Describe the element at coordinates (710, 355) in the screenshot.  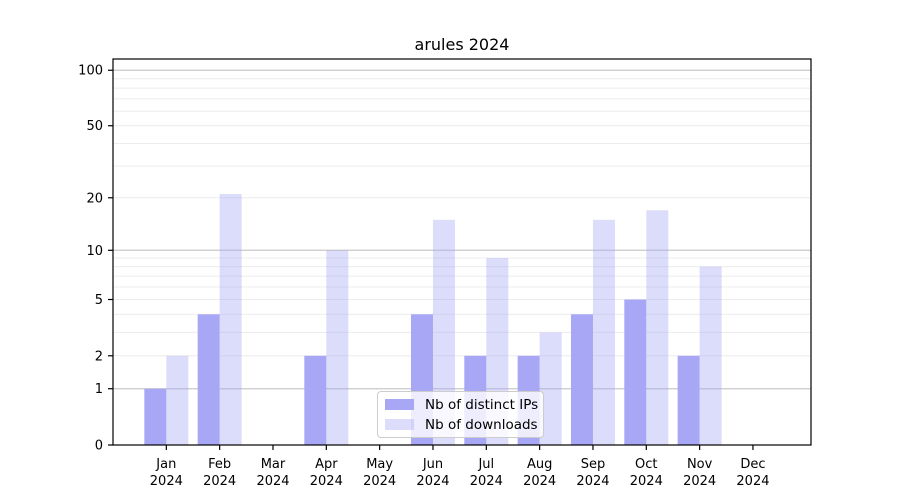
I see `bar-downloads-Nov` at that location.